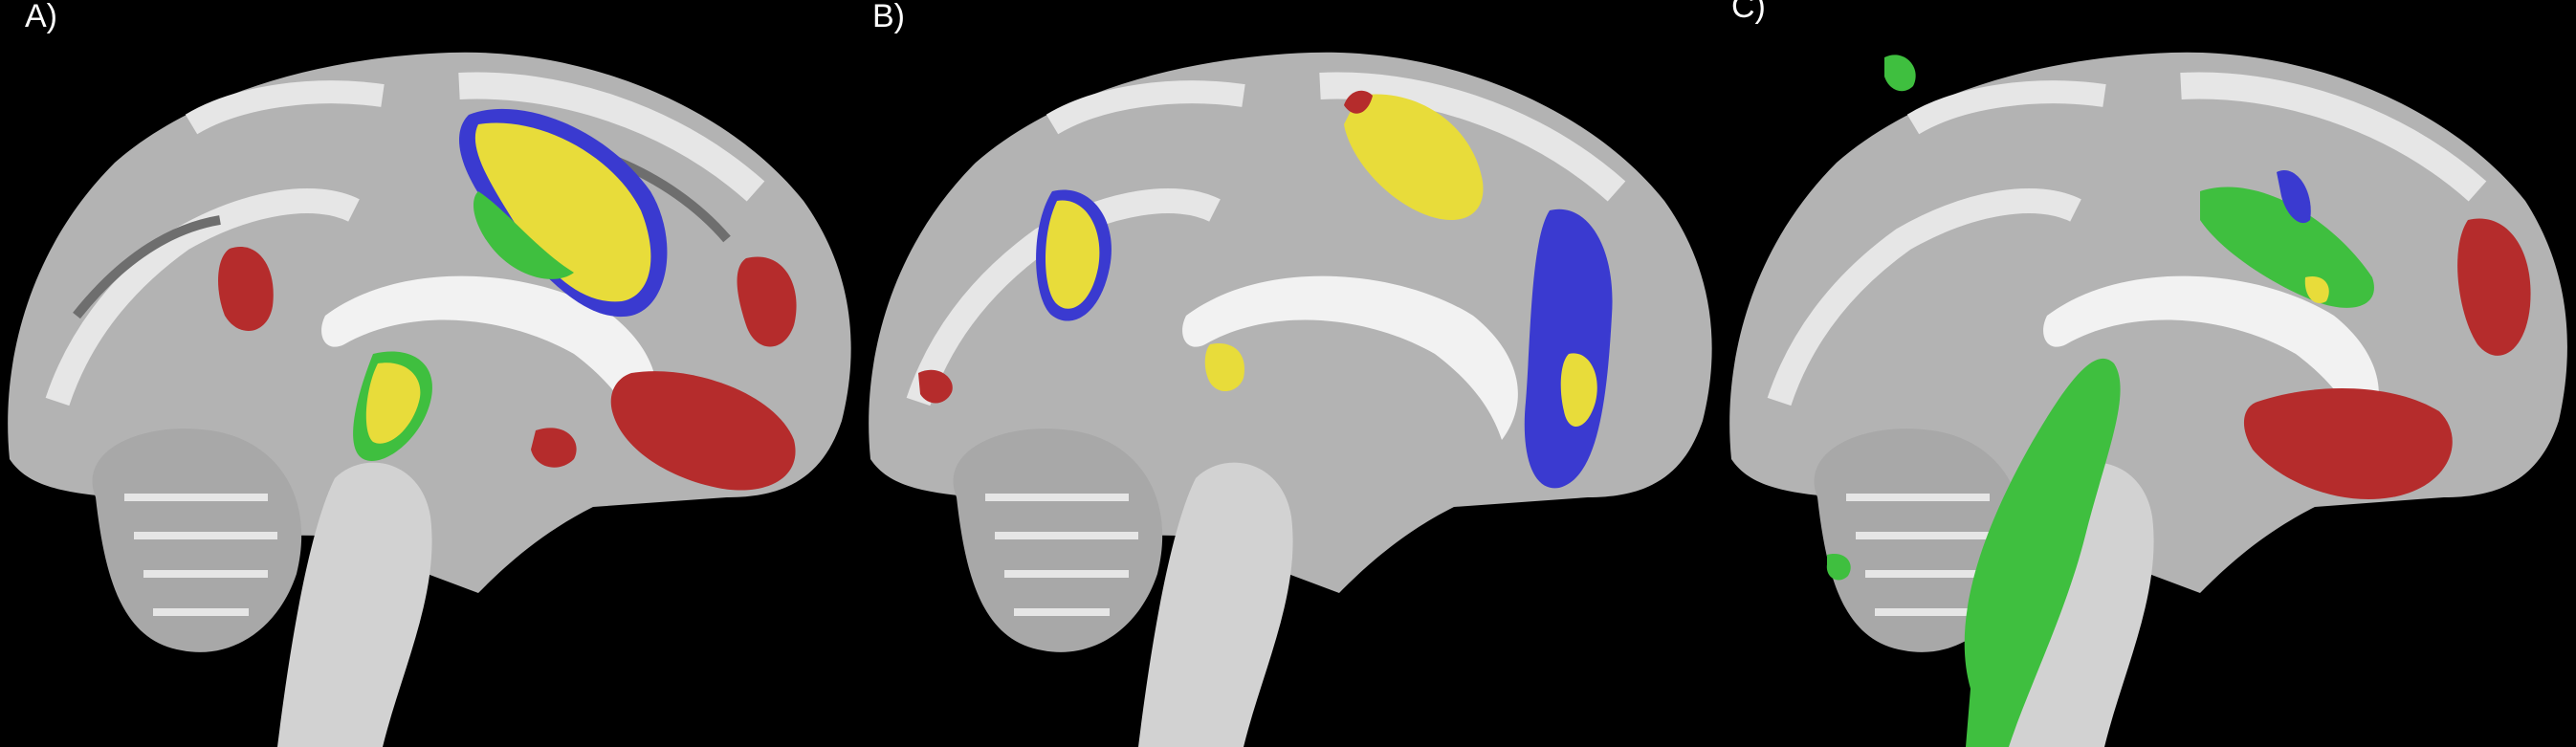 The width and height of the screenshot is (2576, 747). Describe the element at coordinates (1215, 604) in the screenshot. I see `brainstem-b` at that location.